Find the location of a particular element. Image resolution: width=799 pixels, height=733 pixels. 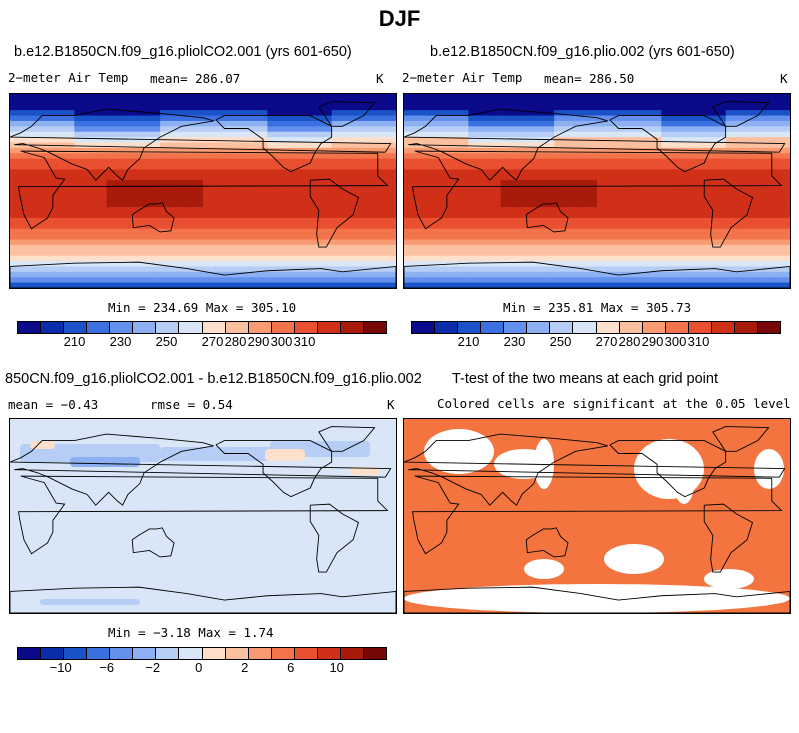

panel-a-map is located at coordinates (203, 191).